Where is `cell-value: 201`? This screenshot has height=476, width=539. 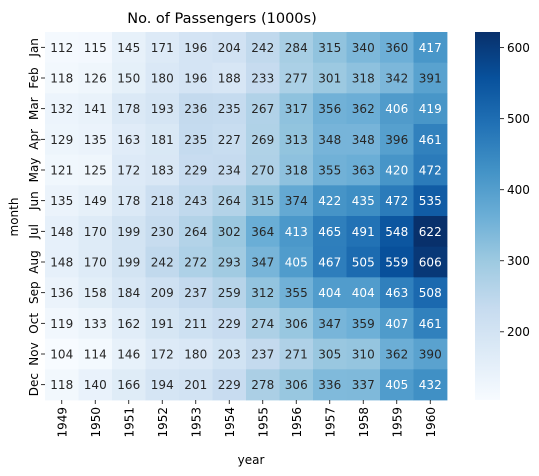 cell-value: 201 is located at coordinates (195, 385).